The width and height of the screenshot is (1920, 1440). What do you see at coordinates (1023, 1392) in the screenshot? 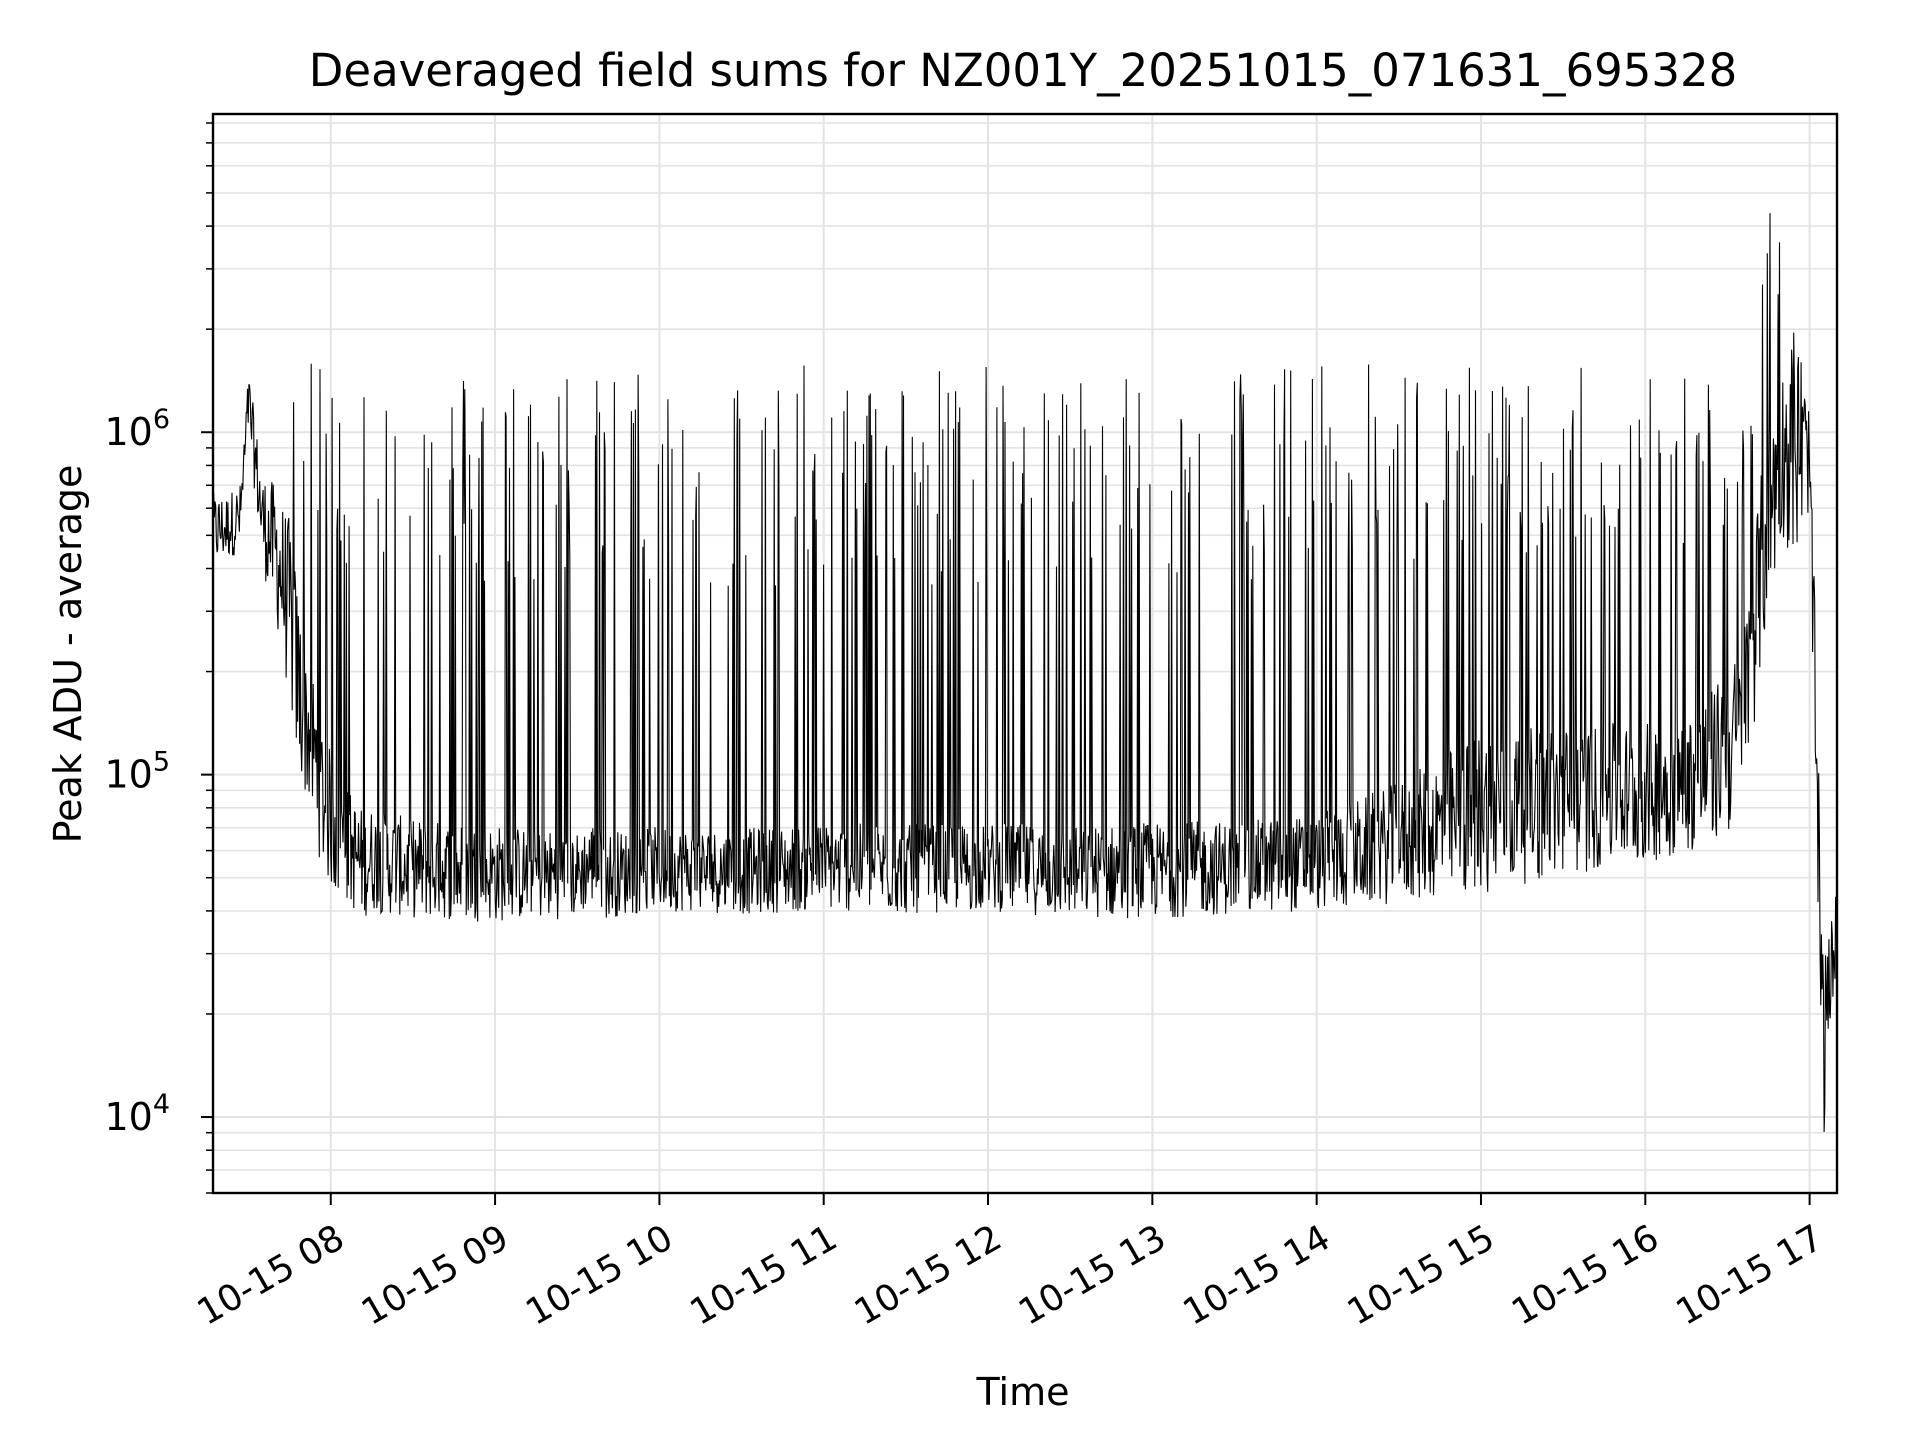
I see `x-axis-label: Time` at bounding box center [1023, 1392].